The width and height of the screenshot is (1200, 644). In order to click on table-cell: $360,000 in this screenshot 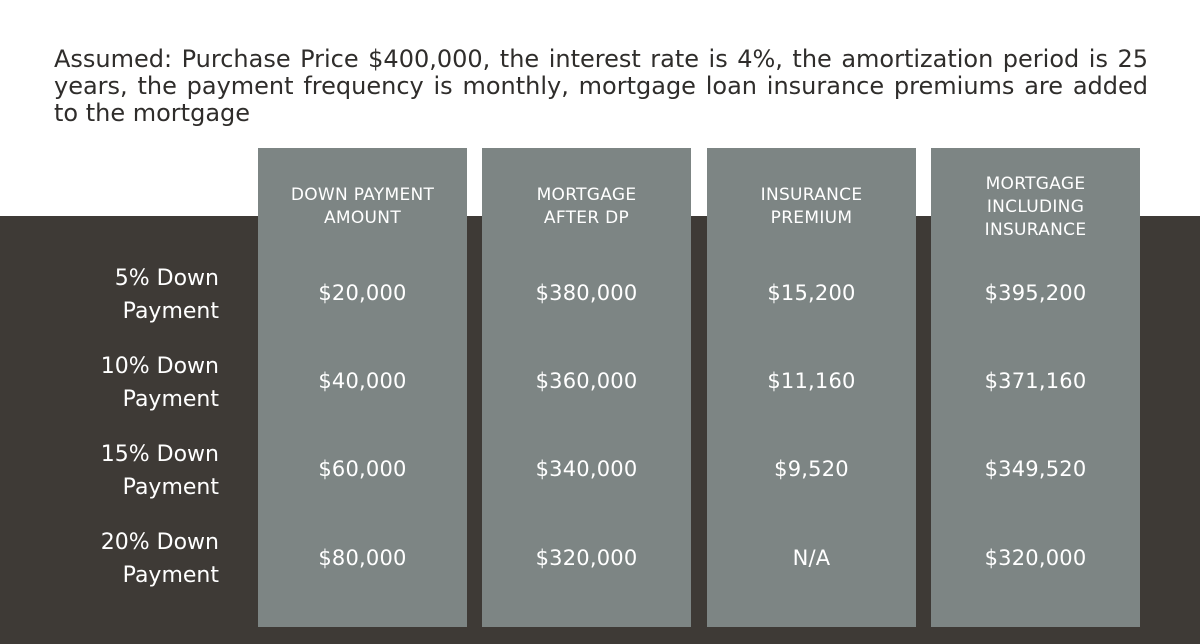, I will do `click(586, 381)`.